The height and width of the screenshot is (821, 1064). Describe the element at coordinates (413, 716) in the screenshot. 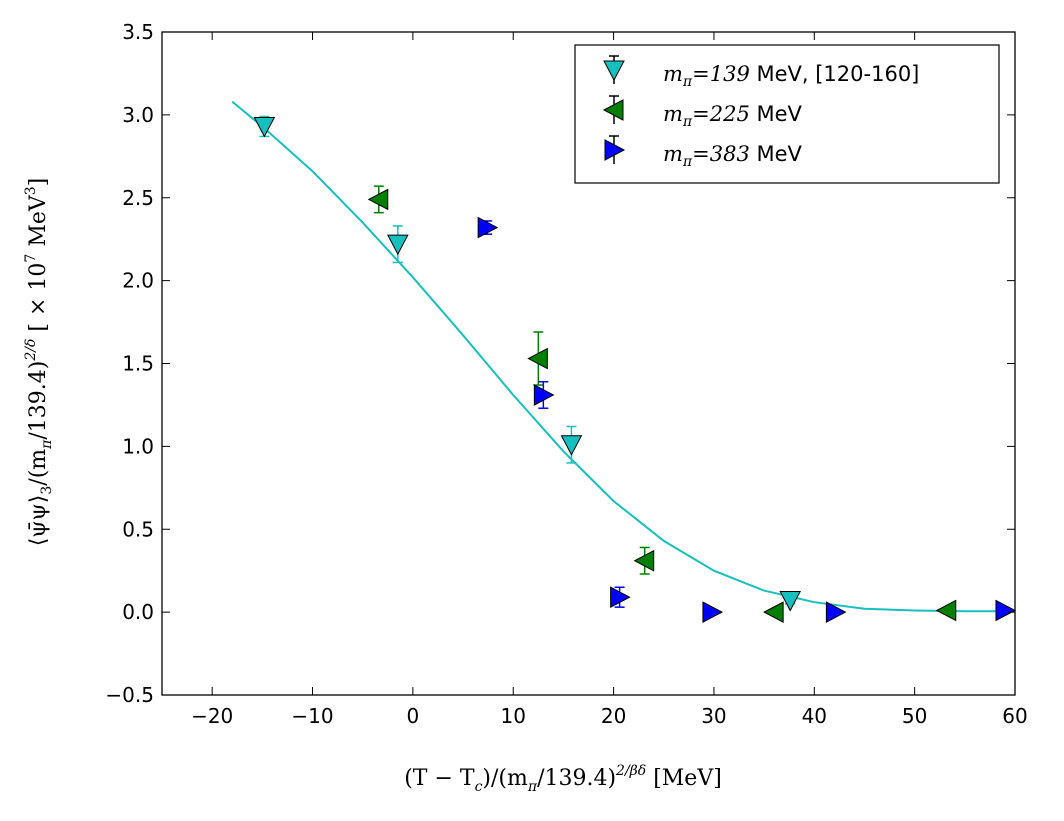

I see `x-tick-label-2: 0` at that location.